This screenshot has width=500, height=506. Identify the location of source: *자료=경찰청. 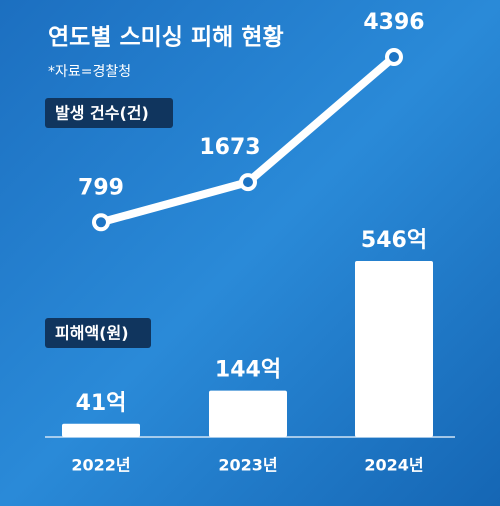
(89, 72).